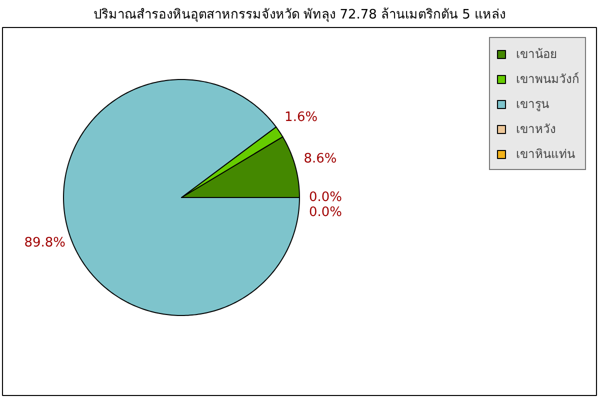  What do you see at coordinates (320, 159) in the screenshot?
I see `data-label: 8.6%` at bounding box center [320, 159].